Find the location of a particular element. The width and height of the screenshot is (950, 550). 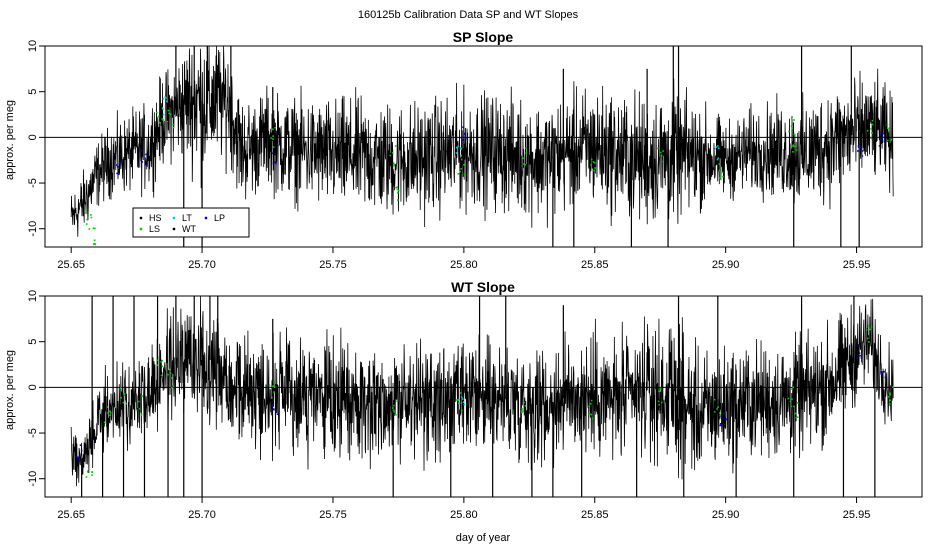

legend-label: WT is located at coordinates (189, 229).